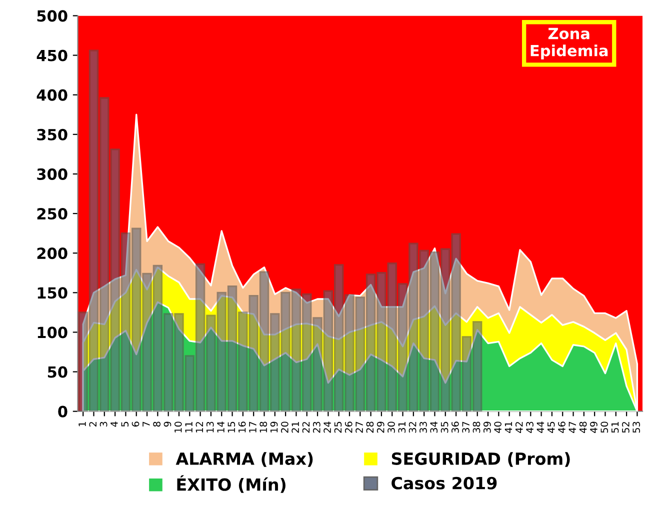  What do you see at coordinates (466, 427) in the screenshot?
I see `x-tick-label: 37` at bounding box center [466, 427].